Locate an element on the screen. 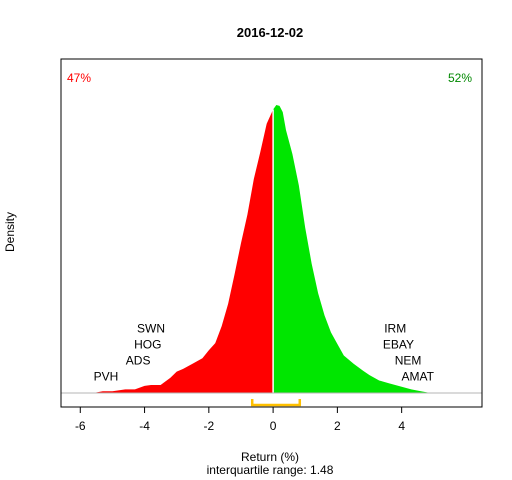 The height and width of the screenshot is (480, 512). x-tick-label: -4 is located at coordinates (144, 426).